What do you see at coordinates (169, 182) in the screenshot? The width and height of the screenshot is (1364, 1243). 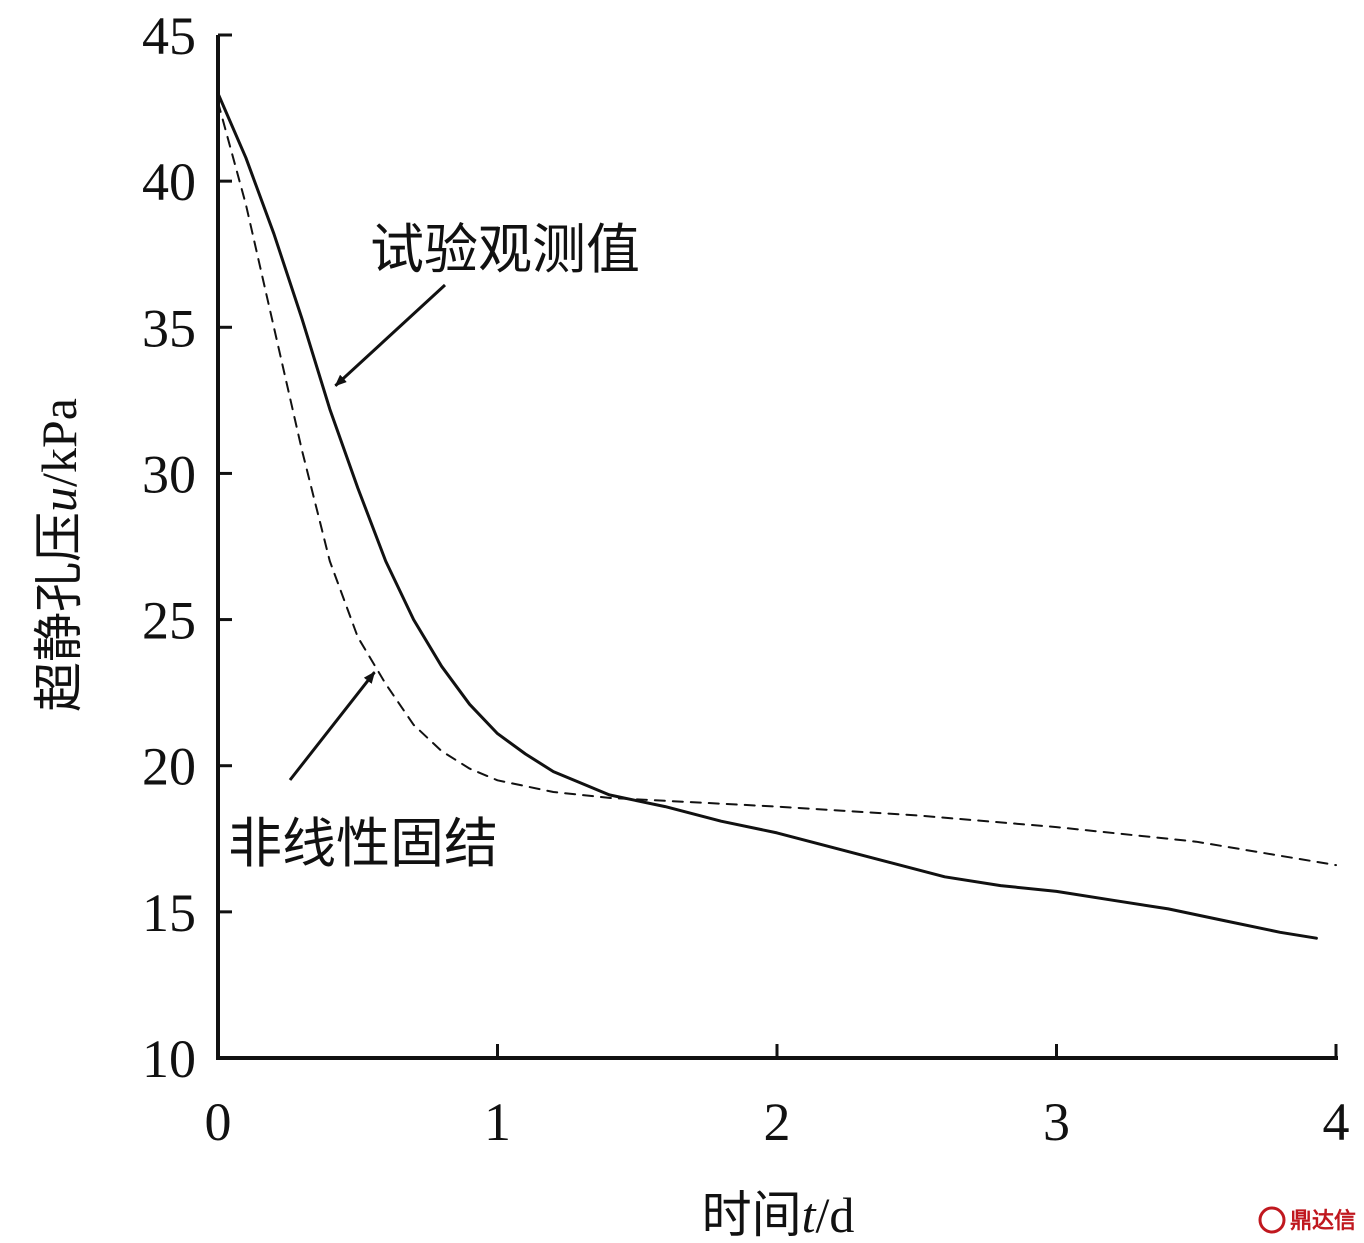 I see `y-tick-label: 40` at bounding box center [169, 182].